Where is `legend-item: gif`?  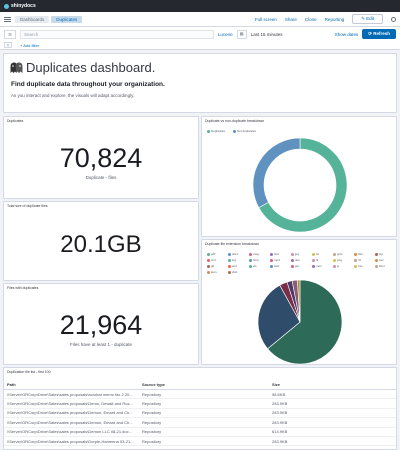 legend-item: gif is located at coordinates (215, 266).